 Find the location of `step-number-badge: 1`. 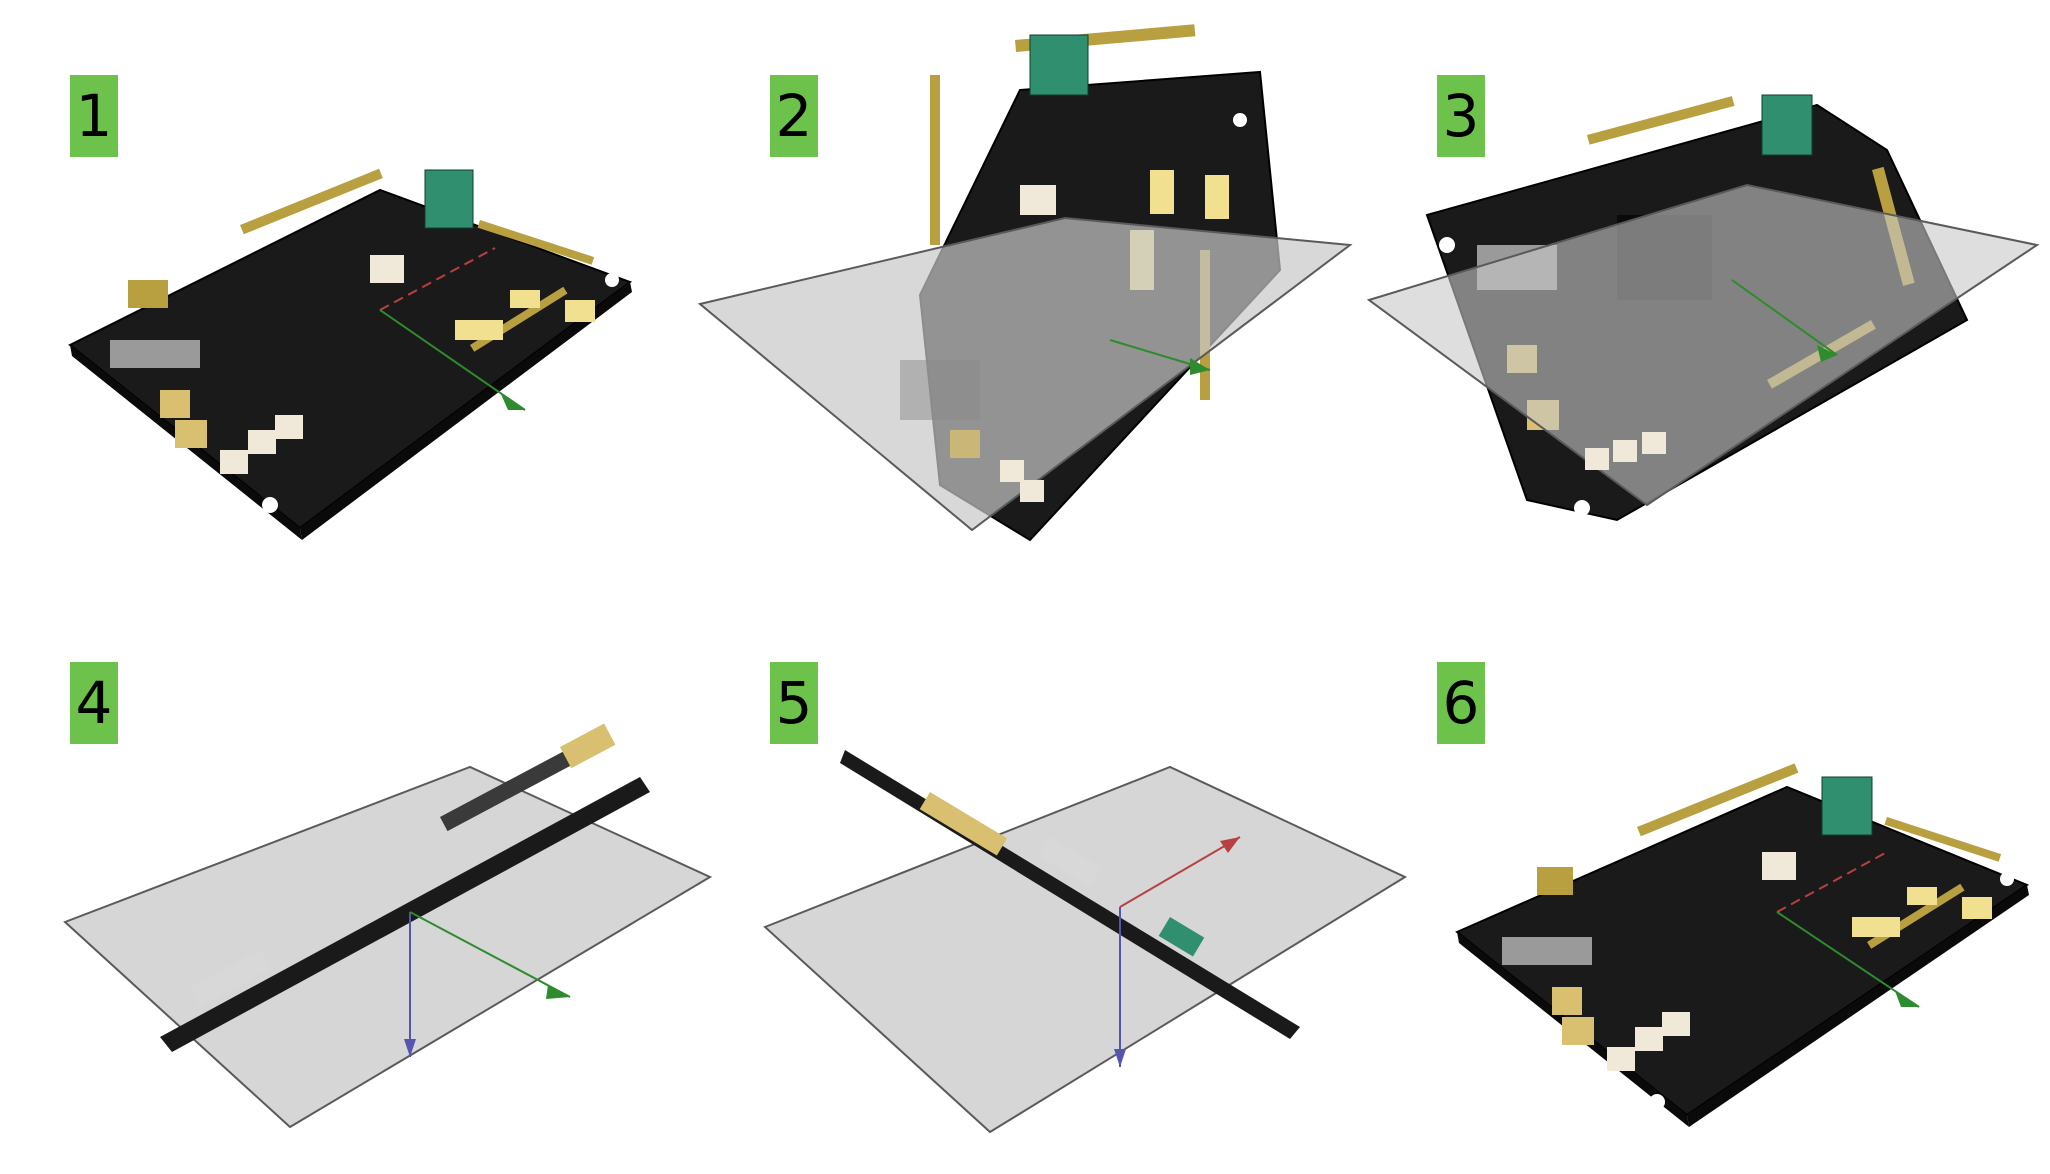

step-number-badge: 1 is located at coordinates (94, 116).